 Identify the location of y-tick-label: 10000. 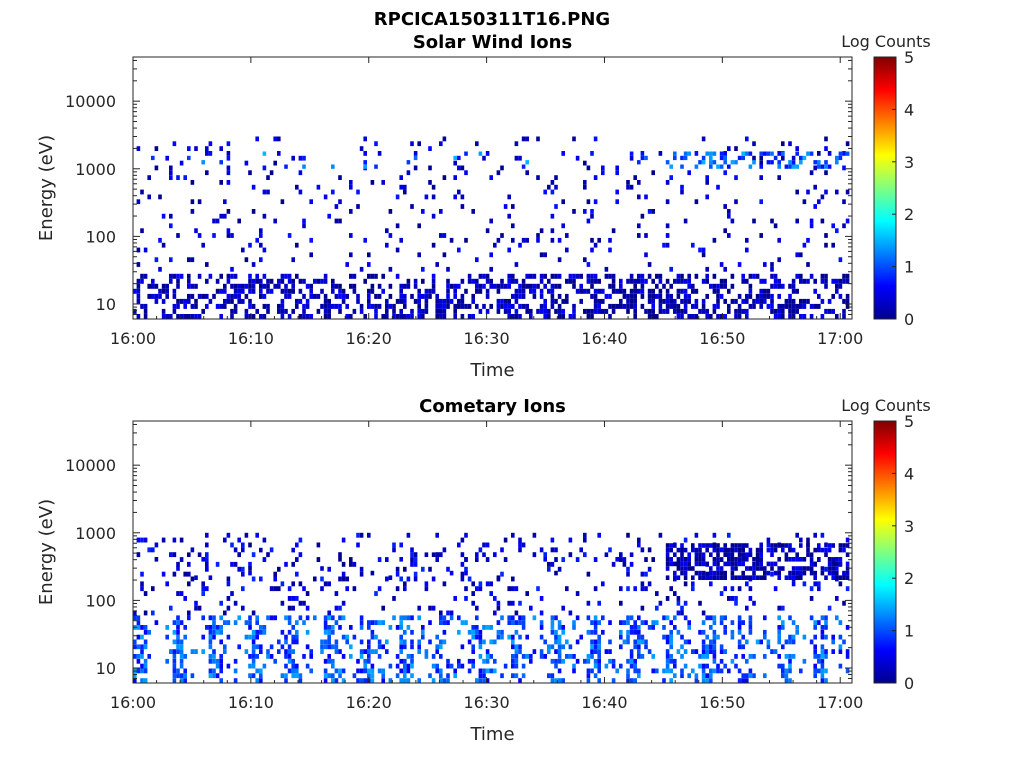
(90, 101).